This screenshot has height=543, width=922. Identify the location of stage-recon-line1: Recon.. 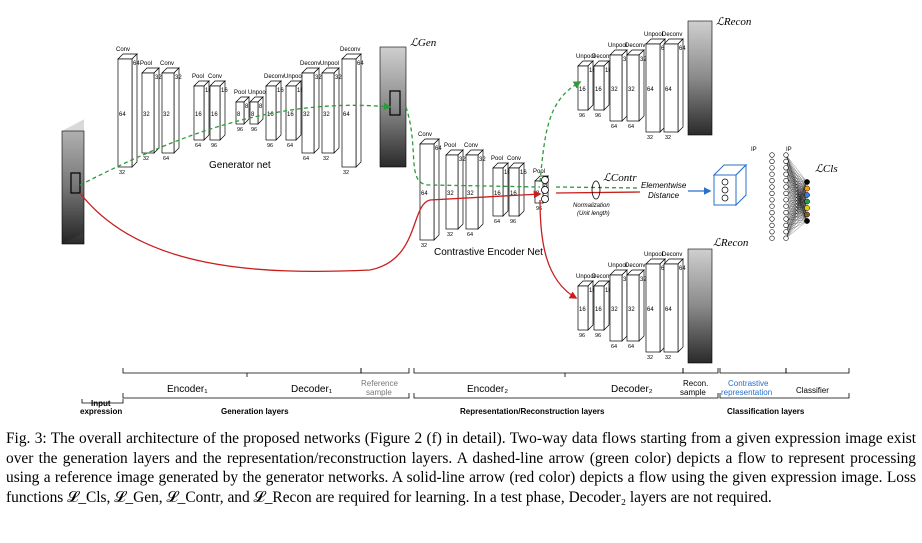
(695, 383).